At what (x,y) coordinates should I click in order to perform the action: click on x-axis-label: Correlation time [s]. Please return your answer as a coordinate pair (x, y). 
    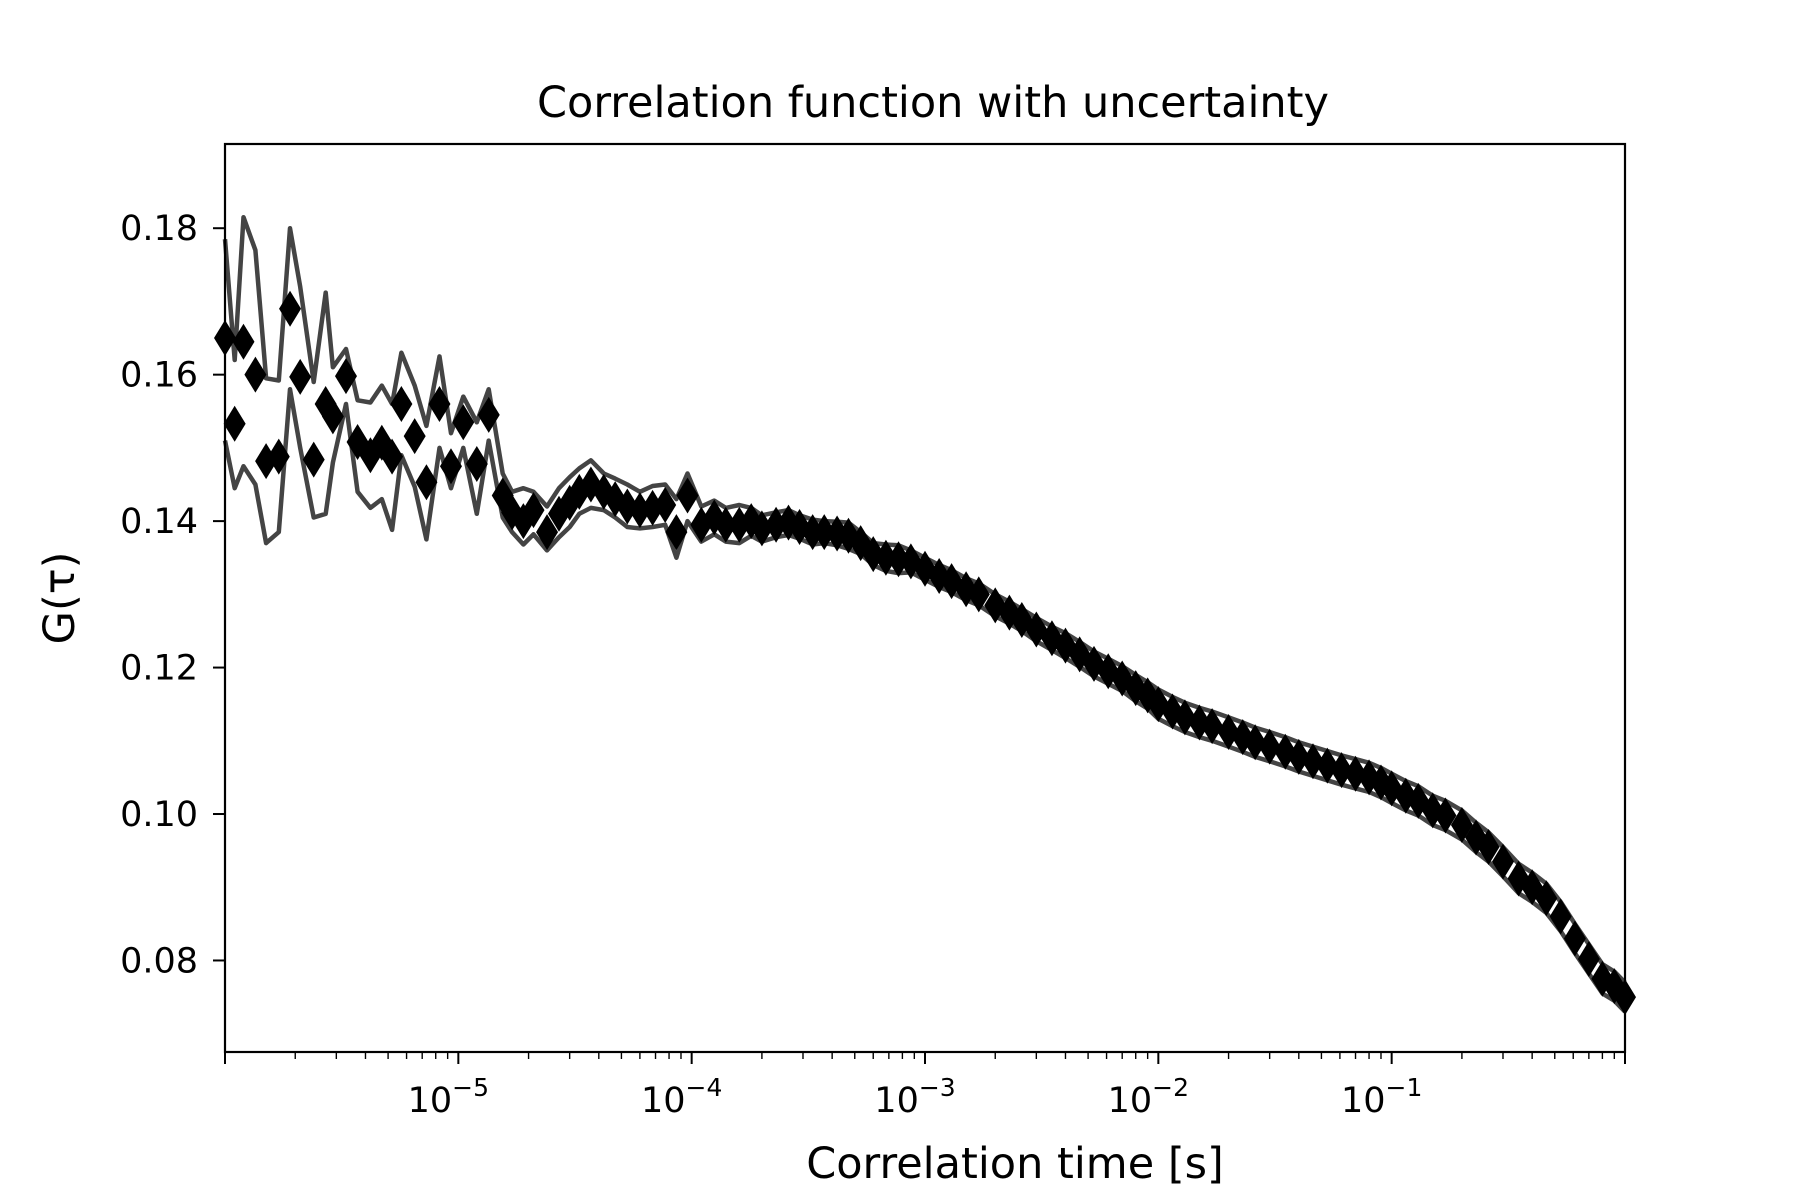
    Looking at the image, I should click on (1015, 1164).